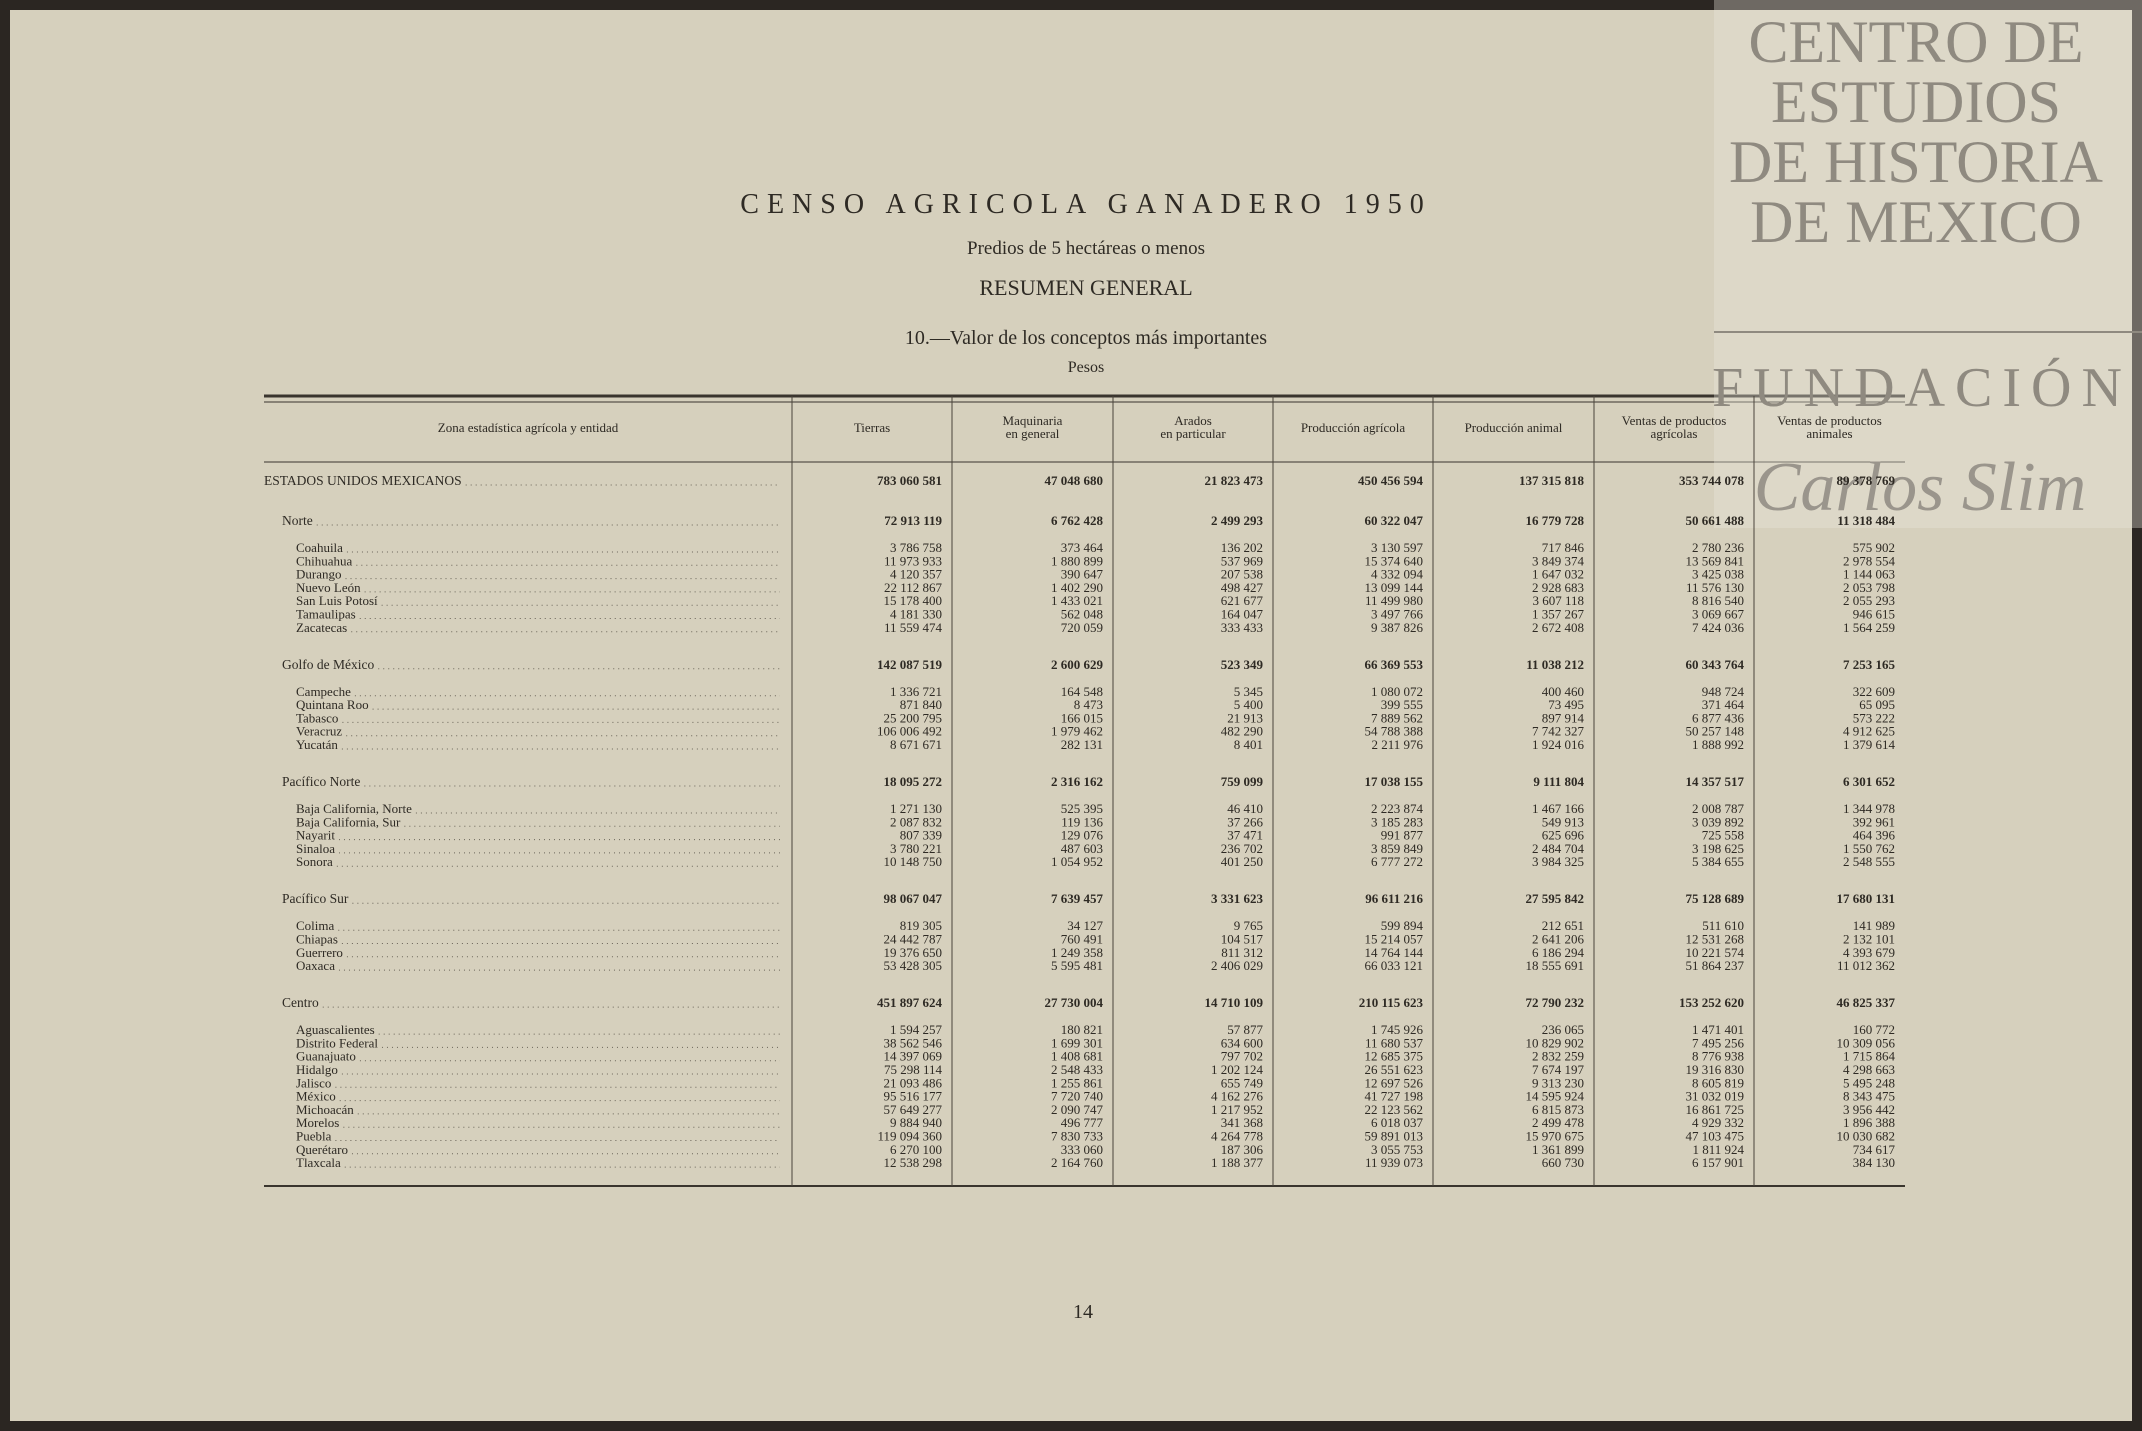 The image size is (2142, 1431). I want to click on row-label: Guanajuato, so click(326, 1056).